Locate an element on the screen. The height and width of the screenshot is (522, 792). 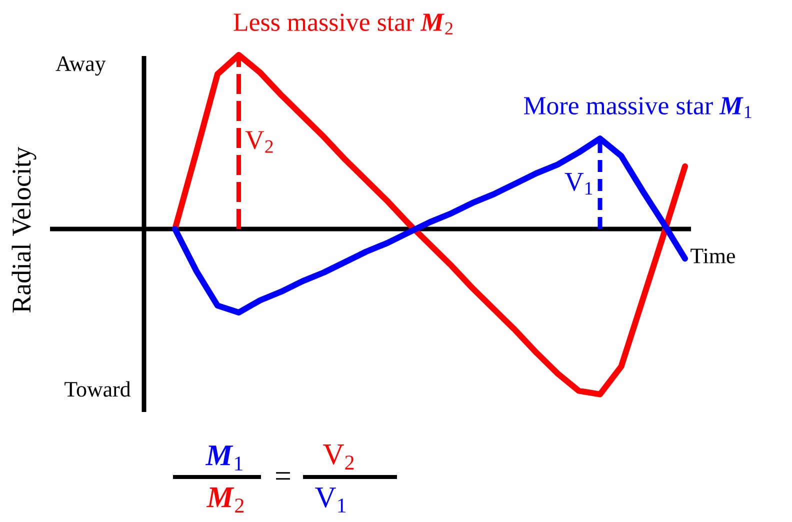
text: Away is located at coordinates (81, 66).